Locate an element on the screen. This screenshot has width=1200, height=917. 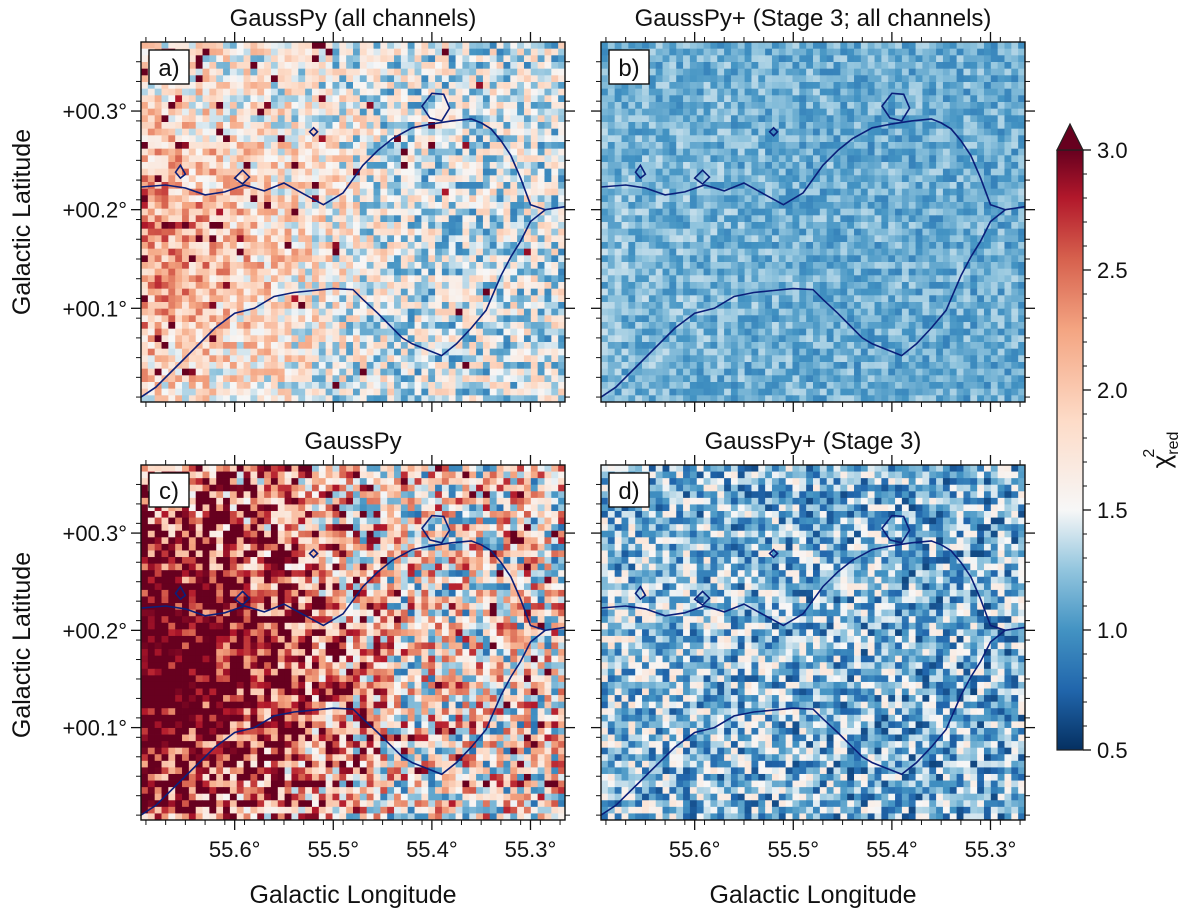
colorbar-tick-label: 2.0 is located at coordinates (1112, 390).